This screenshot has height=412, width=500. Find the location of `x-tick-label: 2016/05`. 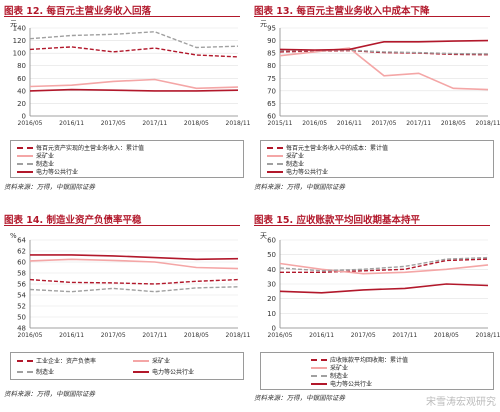

x-tick-label: 2016/05 is located at coordinates (30, 123).